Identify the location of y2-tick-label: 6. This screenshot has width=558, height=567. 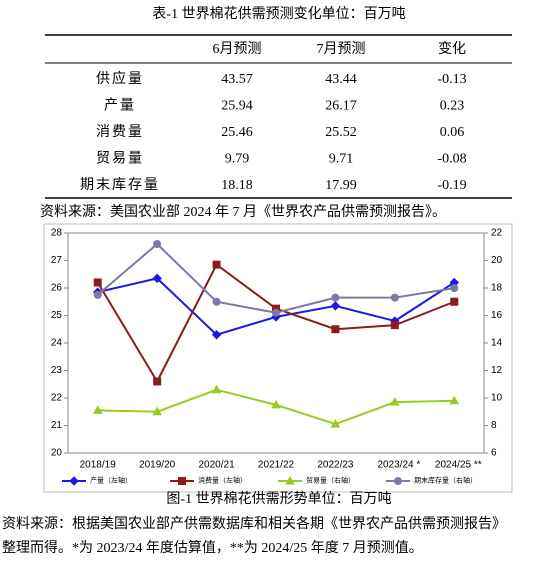
(494, 453).